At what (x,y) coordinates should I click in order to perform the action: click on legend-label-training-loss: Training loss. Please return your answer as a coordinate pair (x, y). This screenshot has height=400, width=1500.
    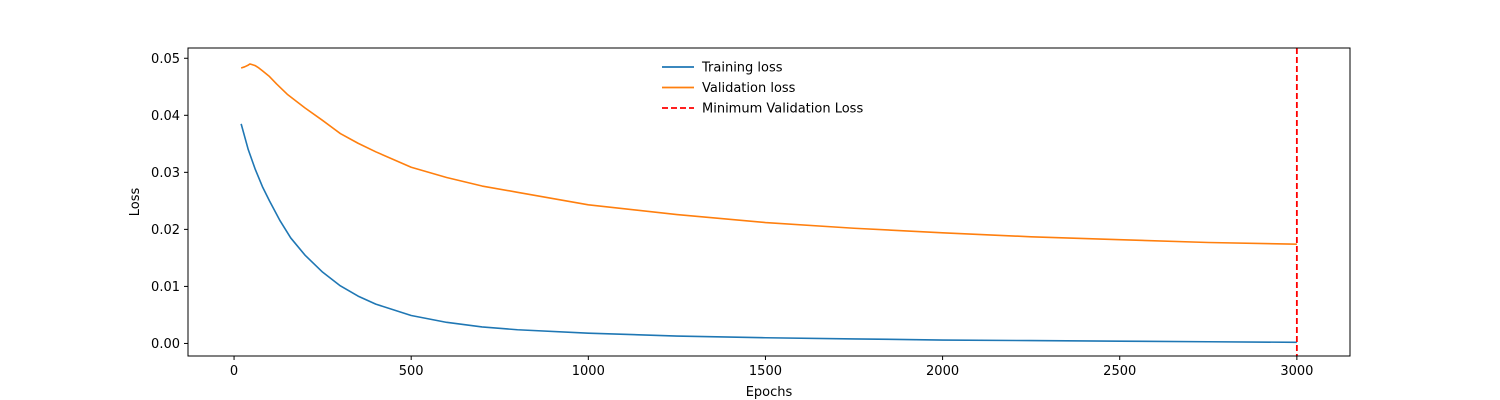
    Looking at the image, I should click on (742, 68).